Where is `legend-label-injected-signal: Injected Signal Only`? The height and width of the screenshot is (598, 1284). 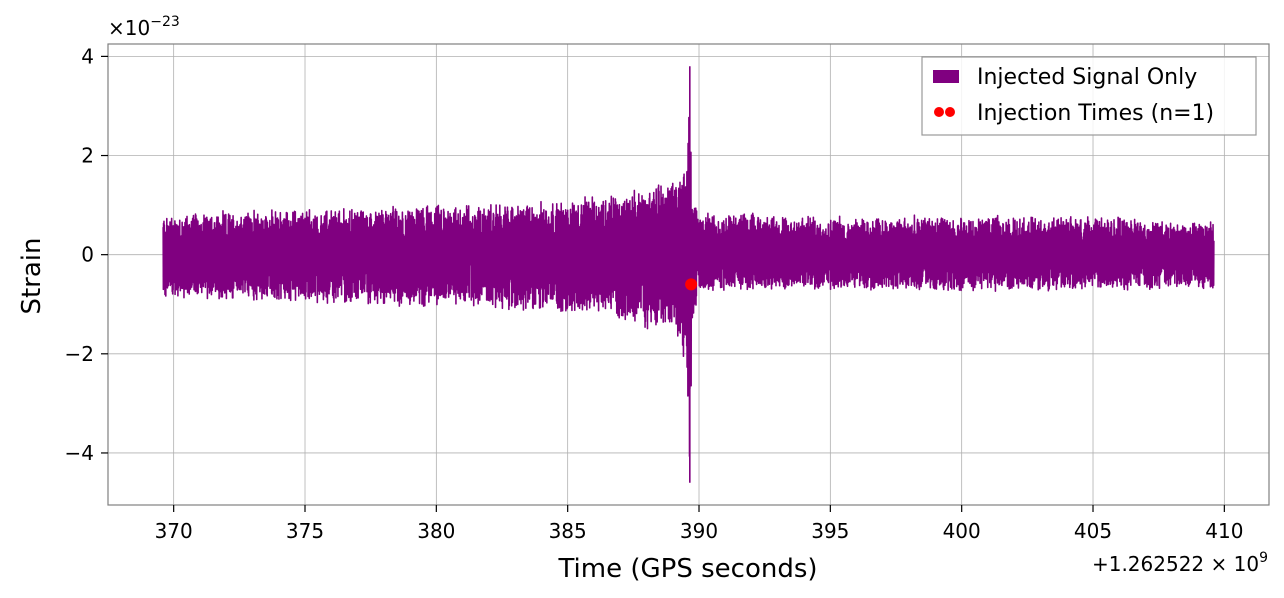
legend-label-injected-signal: Injected Signal Only is located at coordinates (1087, 77).